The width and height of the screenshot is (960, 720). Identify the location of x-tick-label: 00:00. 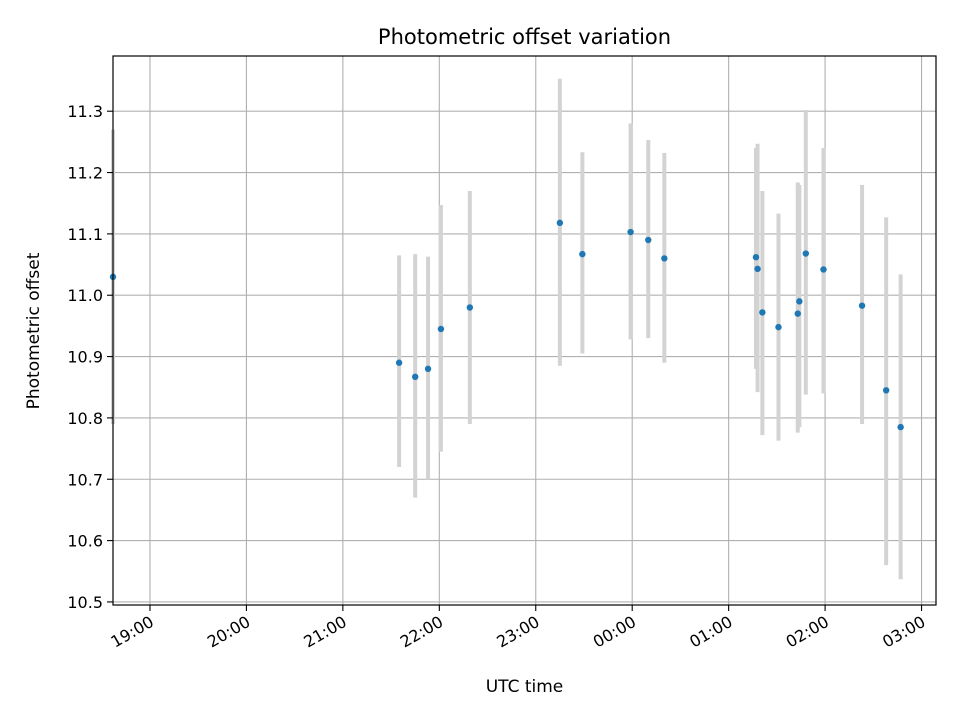
(614, 632).